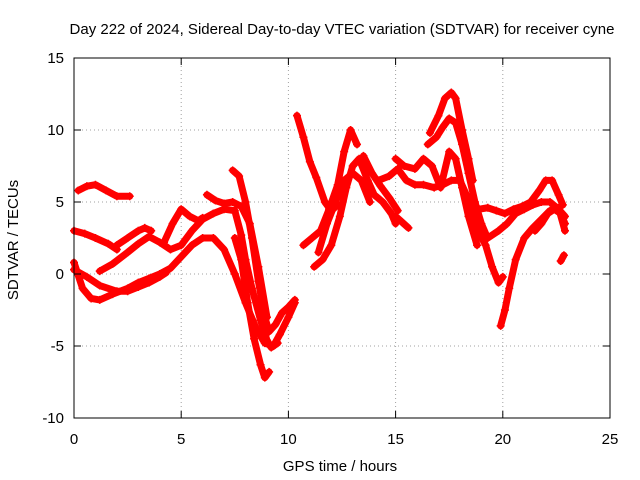  I want to click on x-tick-label: 5, so click(181, 439).